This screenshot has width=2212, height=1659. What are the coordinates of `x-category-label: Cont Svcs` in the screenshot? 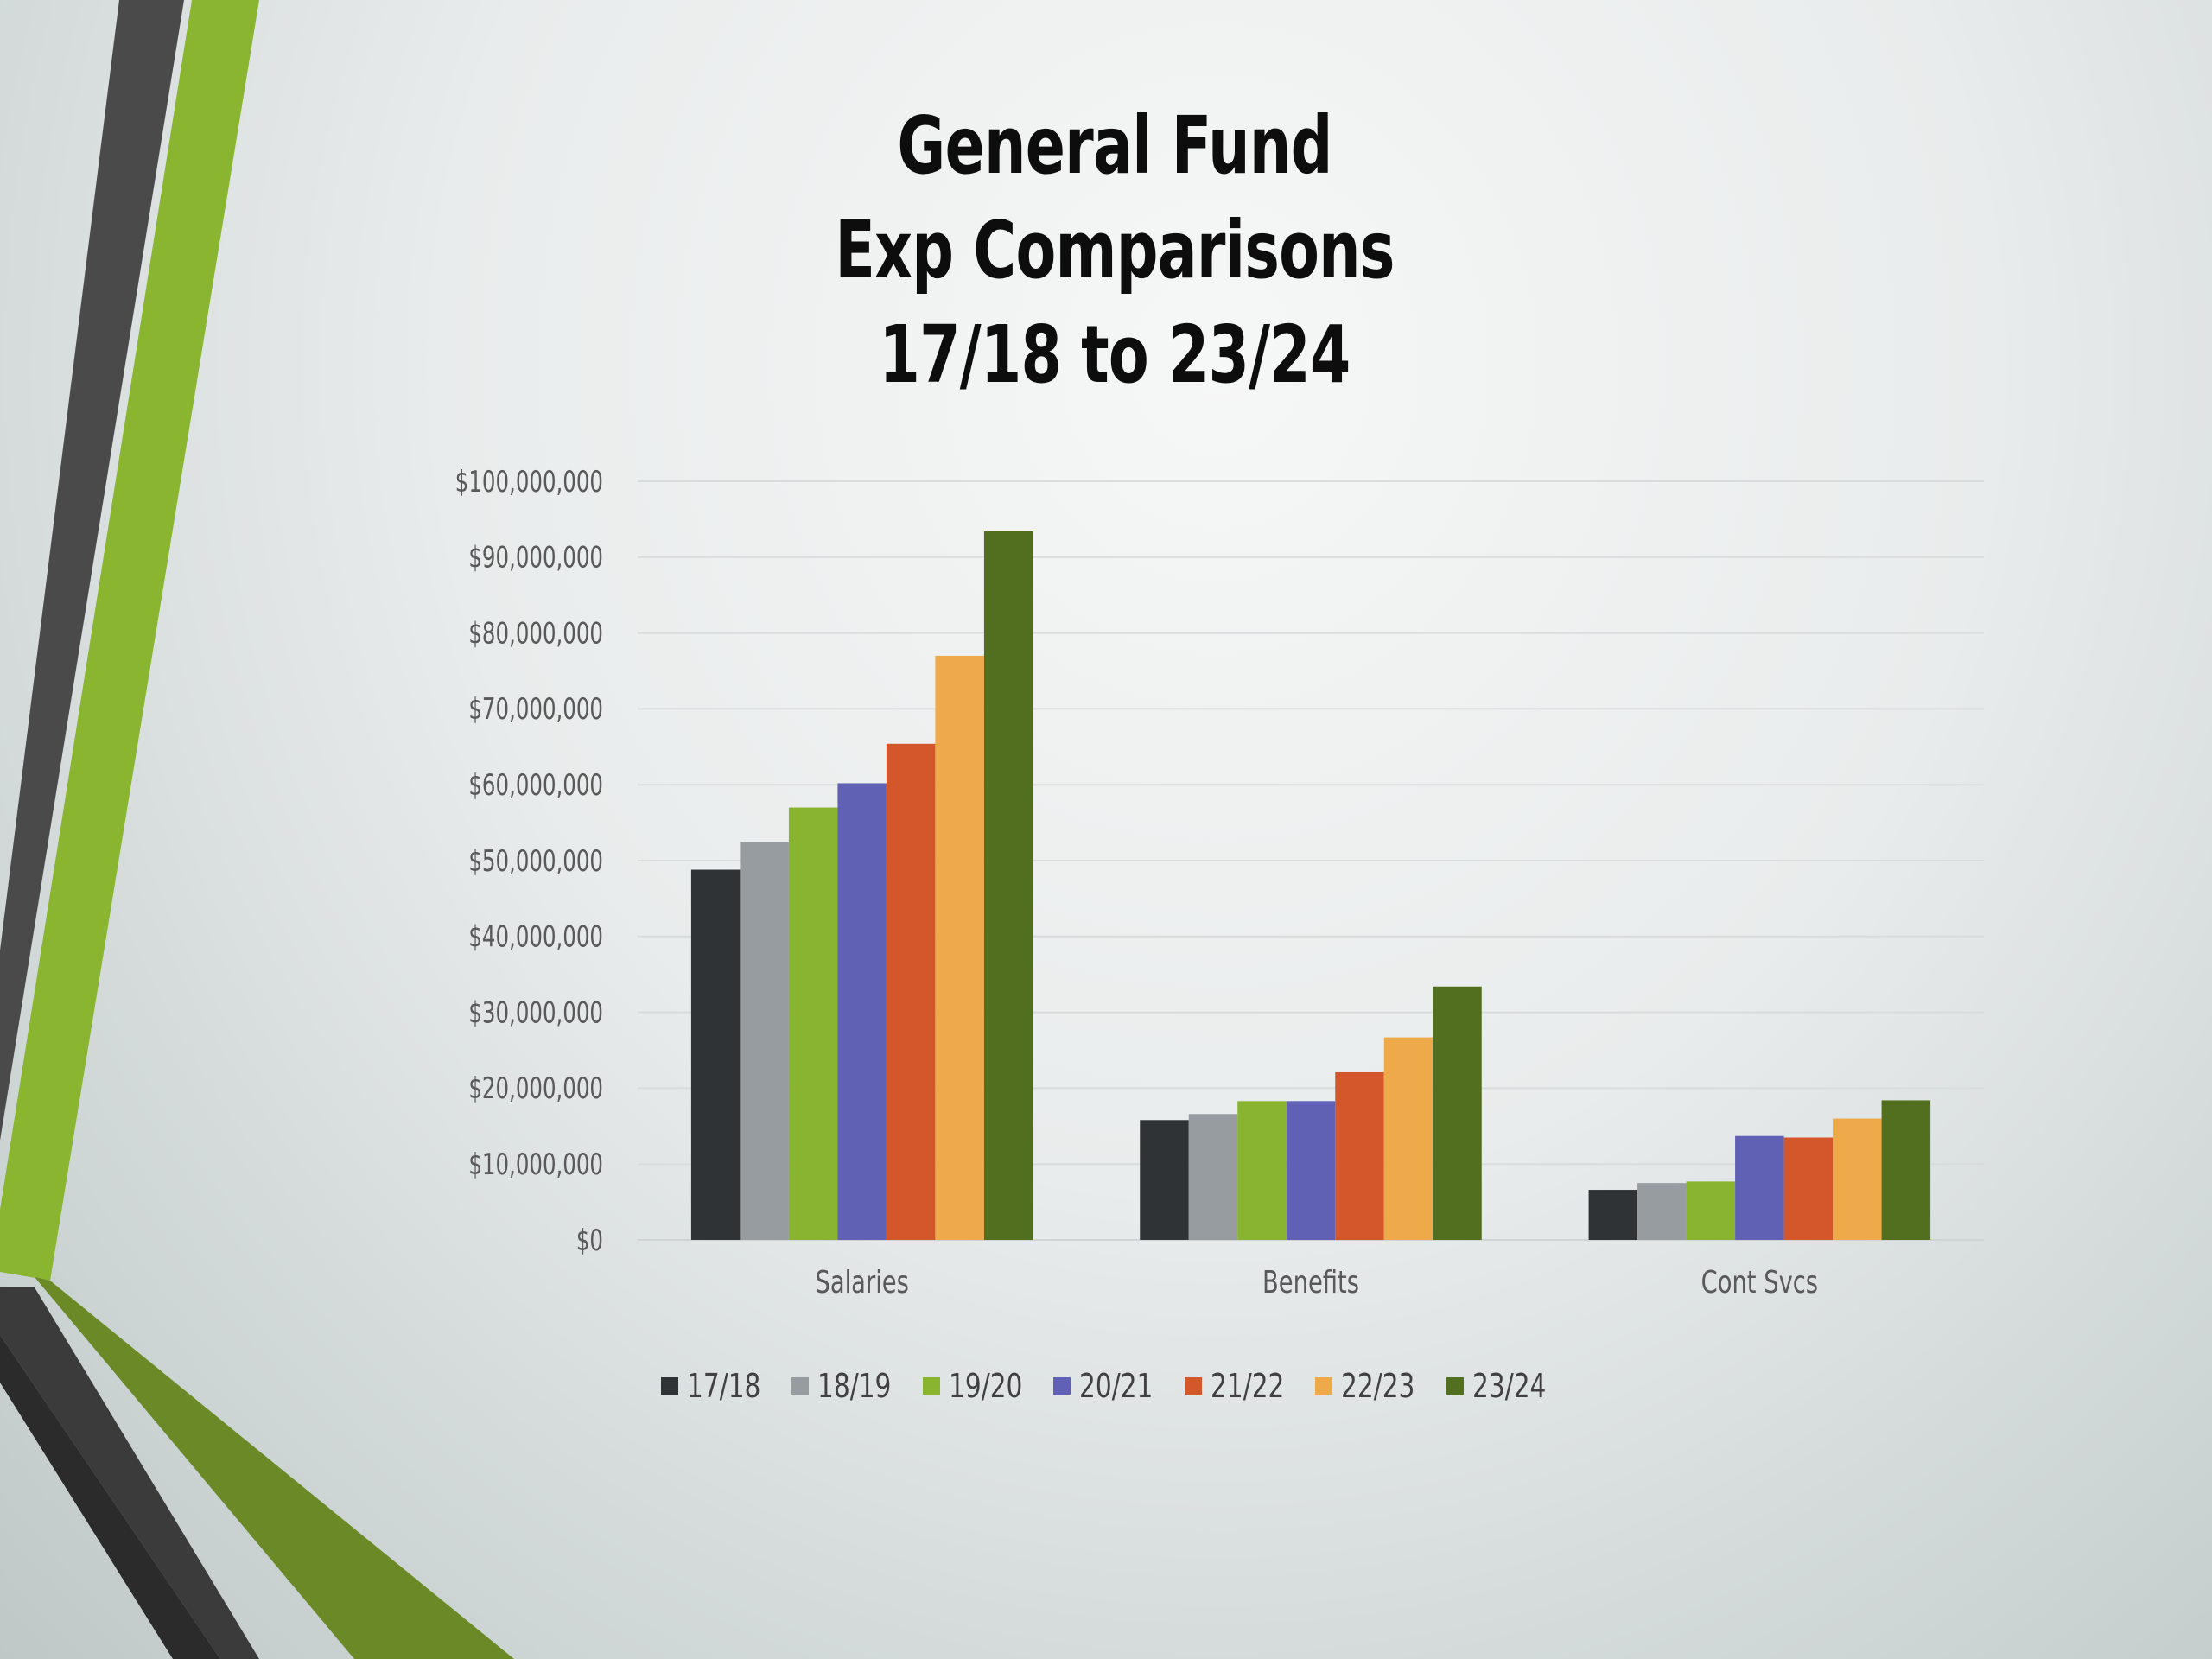 It's located at (1759, 1281).